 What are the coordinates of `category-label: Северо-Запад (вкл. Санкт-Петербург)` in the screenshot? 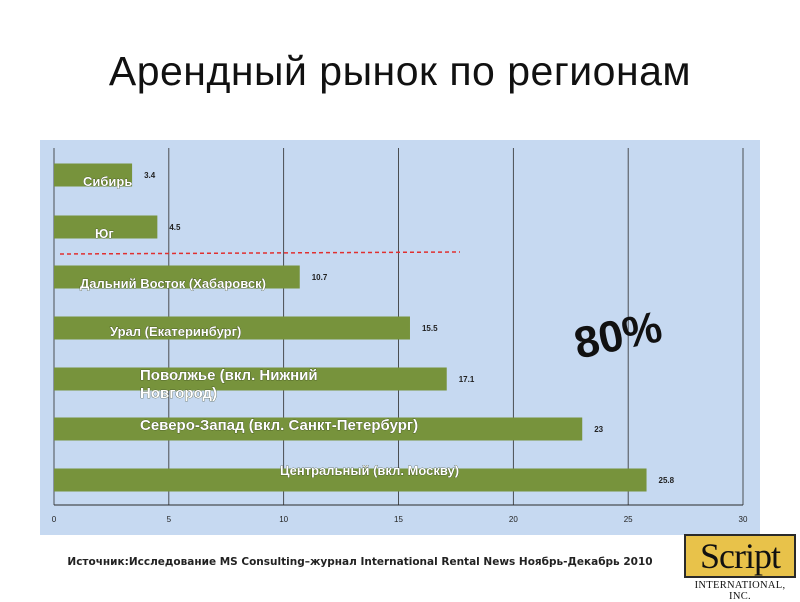 It's located at (279, 425).